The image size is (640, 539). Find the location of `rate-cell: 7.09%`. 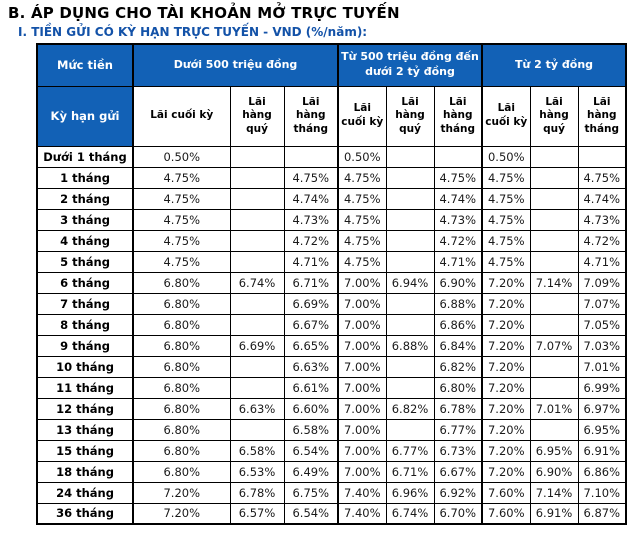

rate-cell: 7.09% is located at coordinates (602, 282).